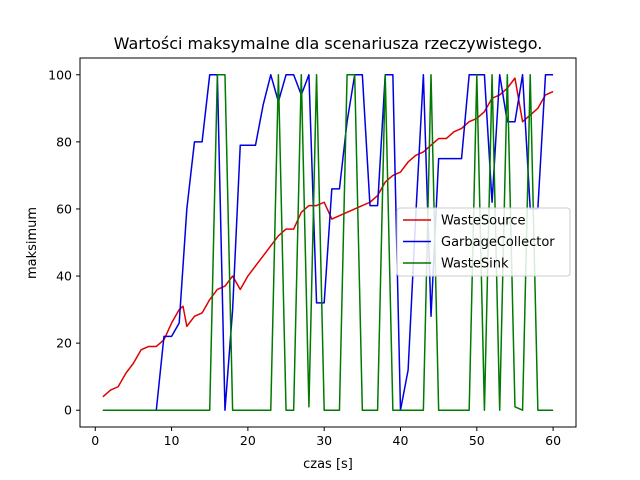  I want to click on y-tick-label: 60, so click(64, 208).